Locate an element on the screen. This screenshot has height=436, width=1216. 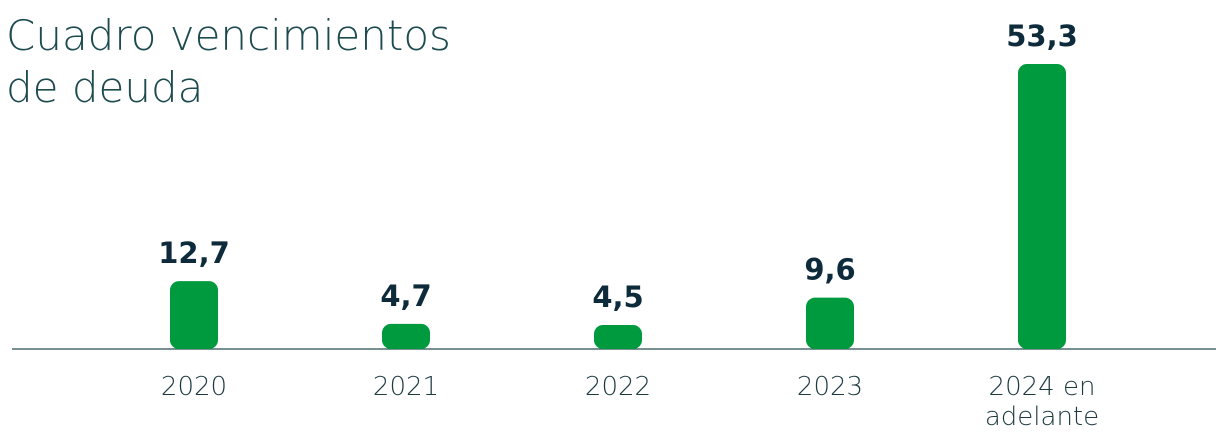
x-tick-label: 2021 is located at coordinates (406, 387).